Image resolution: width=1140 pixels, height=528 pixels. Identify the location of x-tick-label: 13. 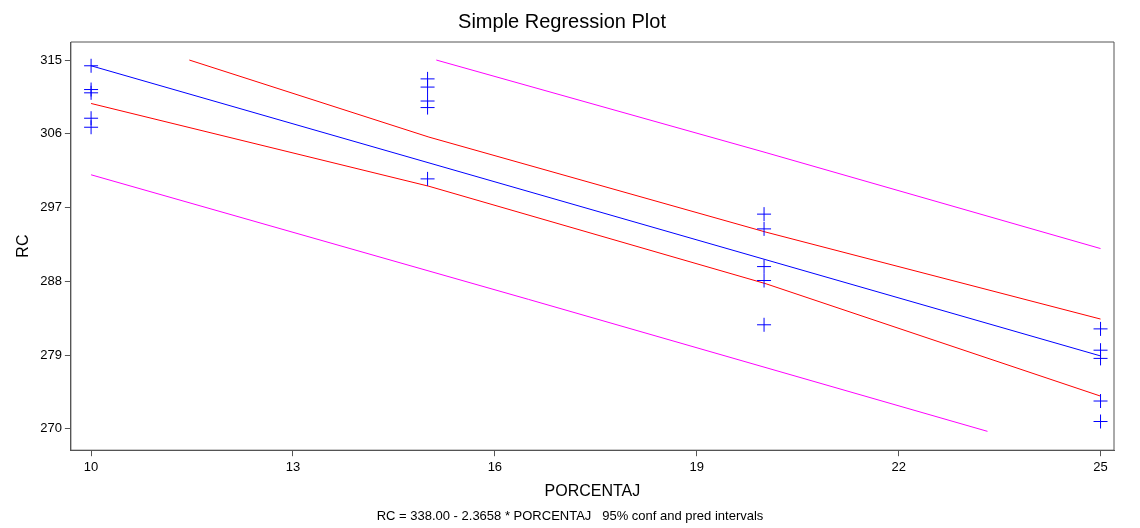
(293, 466).